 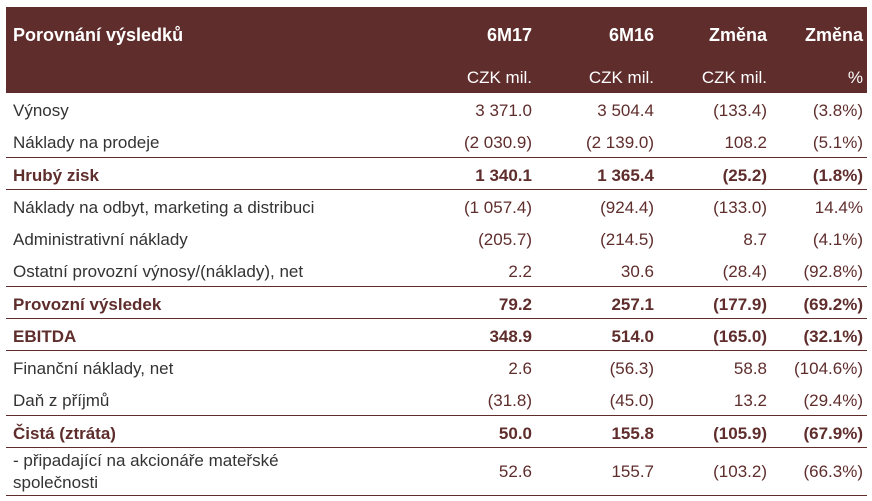 I want to click on value-6m16: 1 365.4, so click(x=625, y=175).